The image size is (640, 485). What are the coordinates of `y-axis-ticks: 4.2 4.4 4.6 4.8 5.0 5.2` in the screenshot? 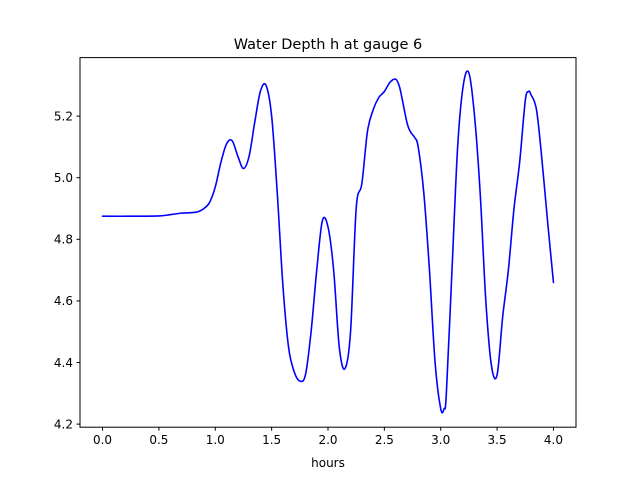 It's located at (67, 270).